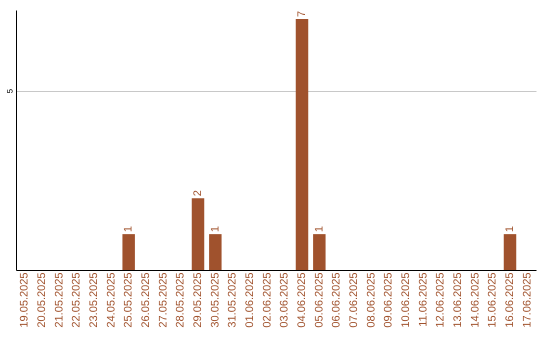 The image size is (540, 340). What do you see at coordinates (475, 300) in the screenshot?
I see `x-tick-label: 14.06.2025` at bounding box center [475, 300].